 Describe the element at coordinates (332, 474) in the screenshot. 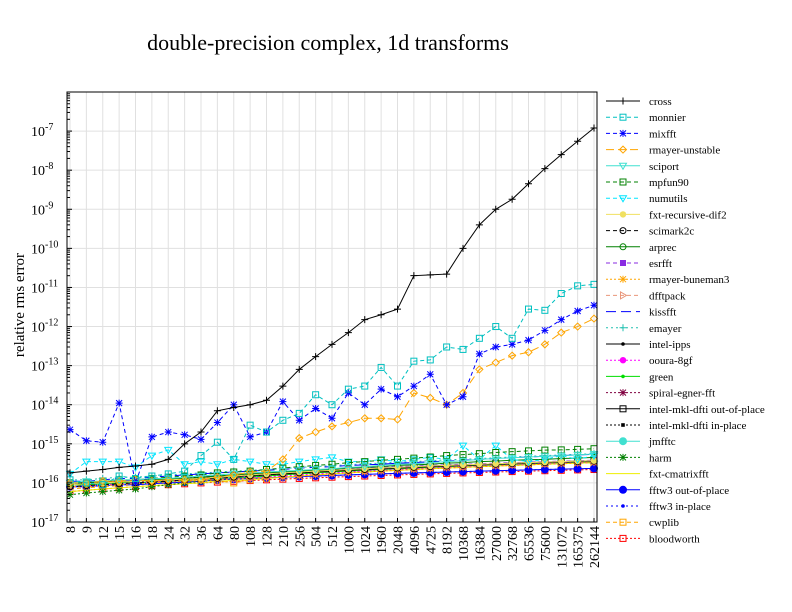

I see `series-line` at that location.